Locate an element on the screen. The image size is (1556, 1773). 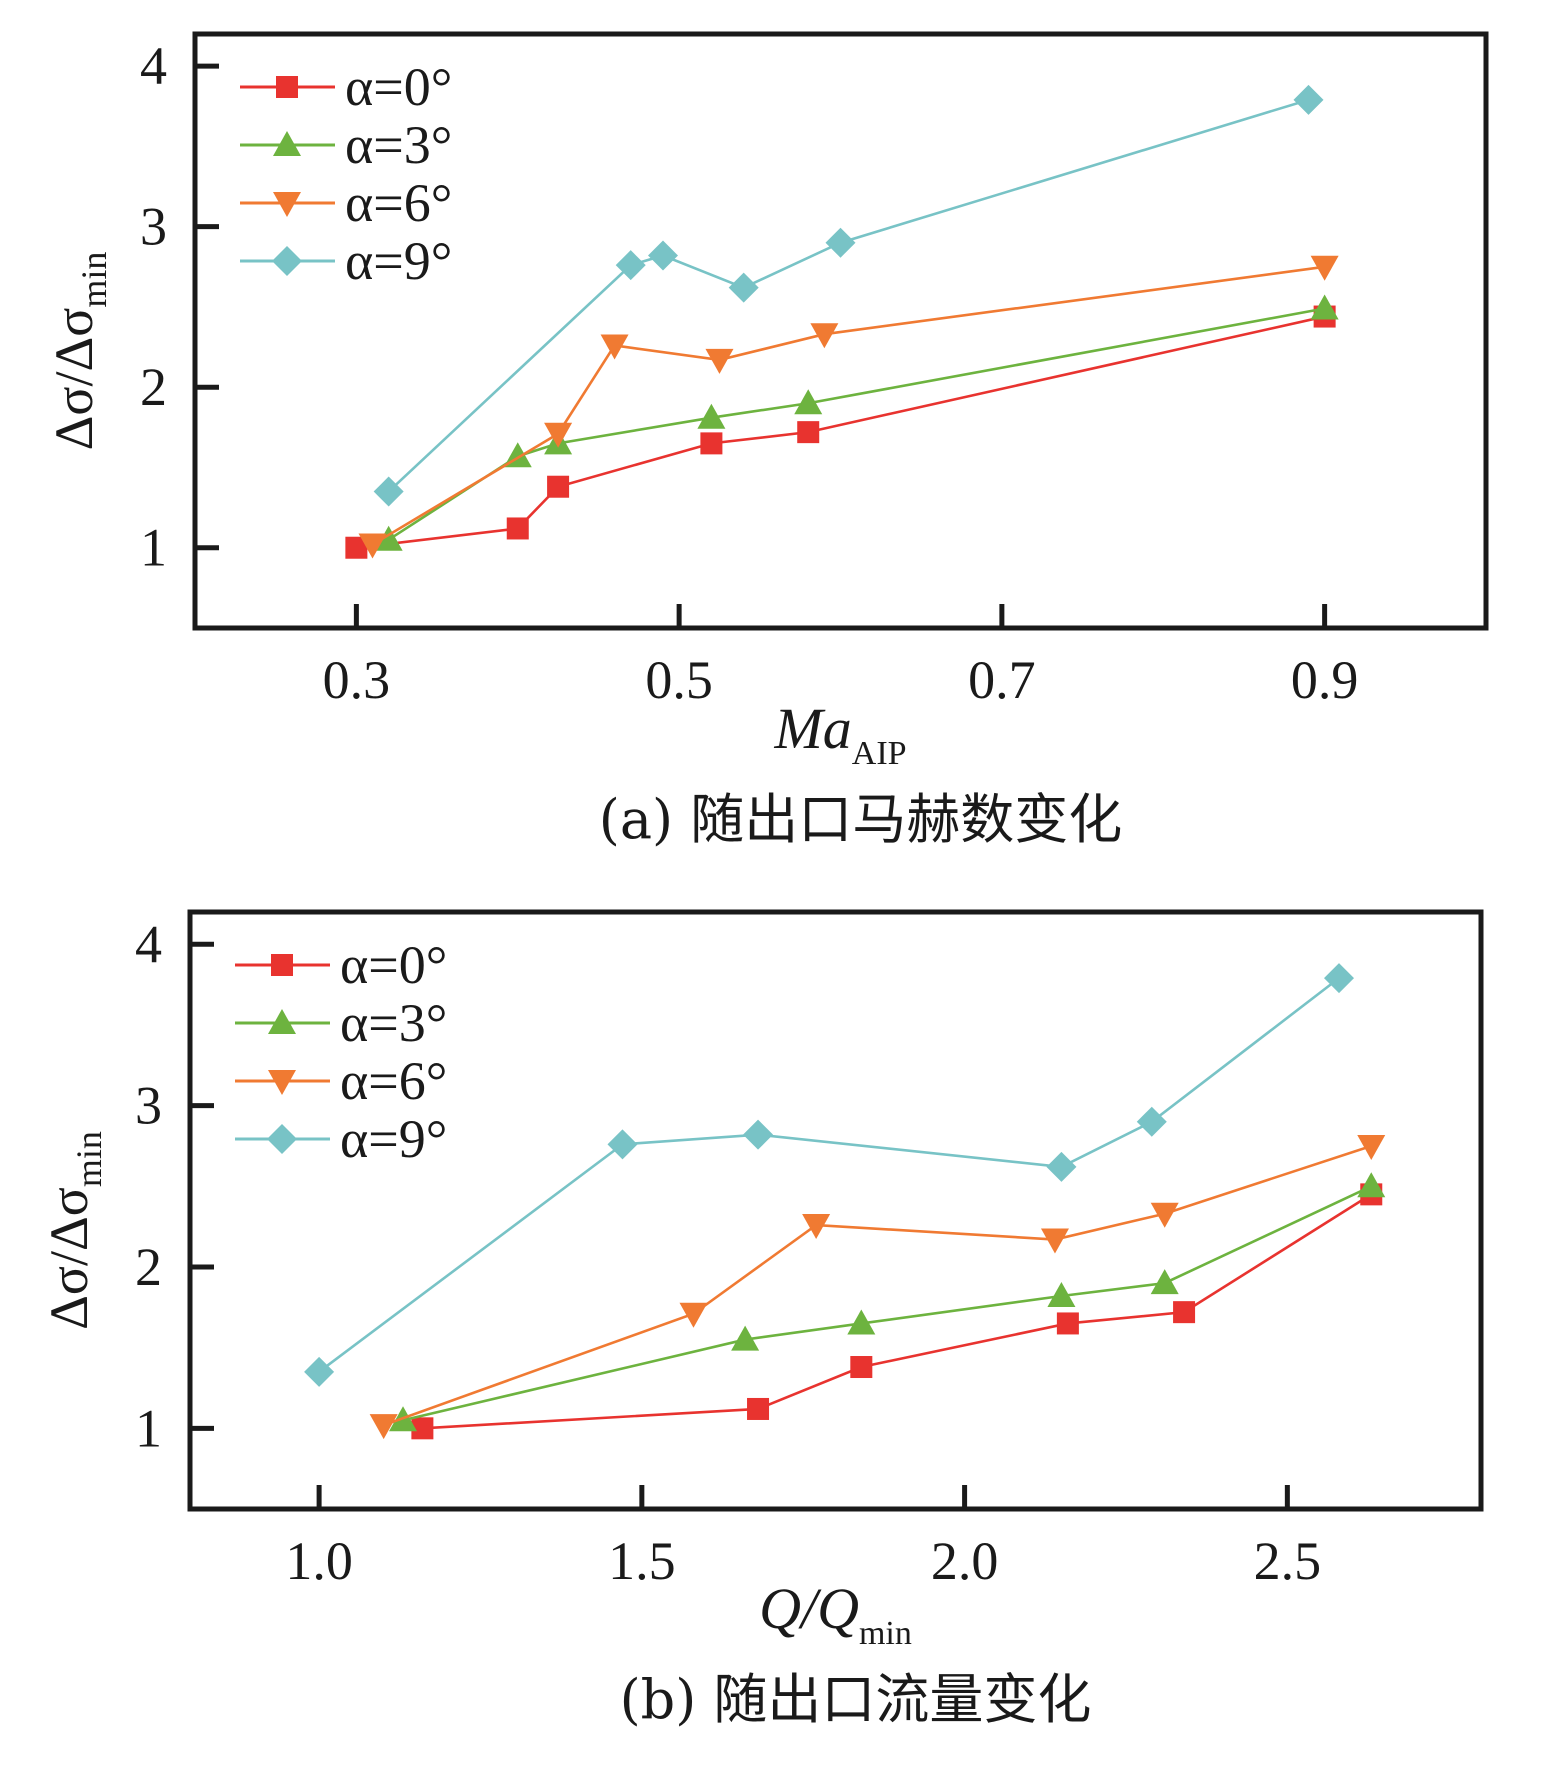
x-tick-label: 0.9 is located at coordinates (1325, 680).